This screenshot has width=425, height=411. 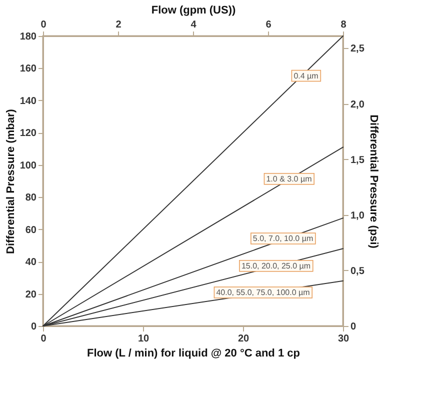 What do you see at coordinates (357, 104) in the screenshot?
I see `y2-tick-label: 2,0` at bounding box center [357, 104].